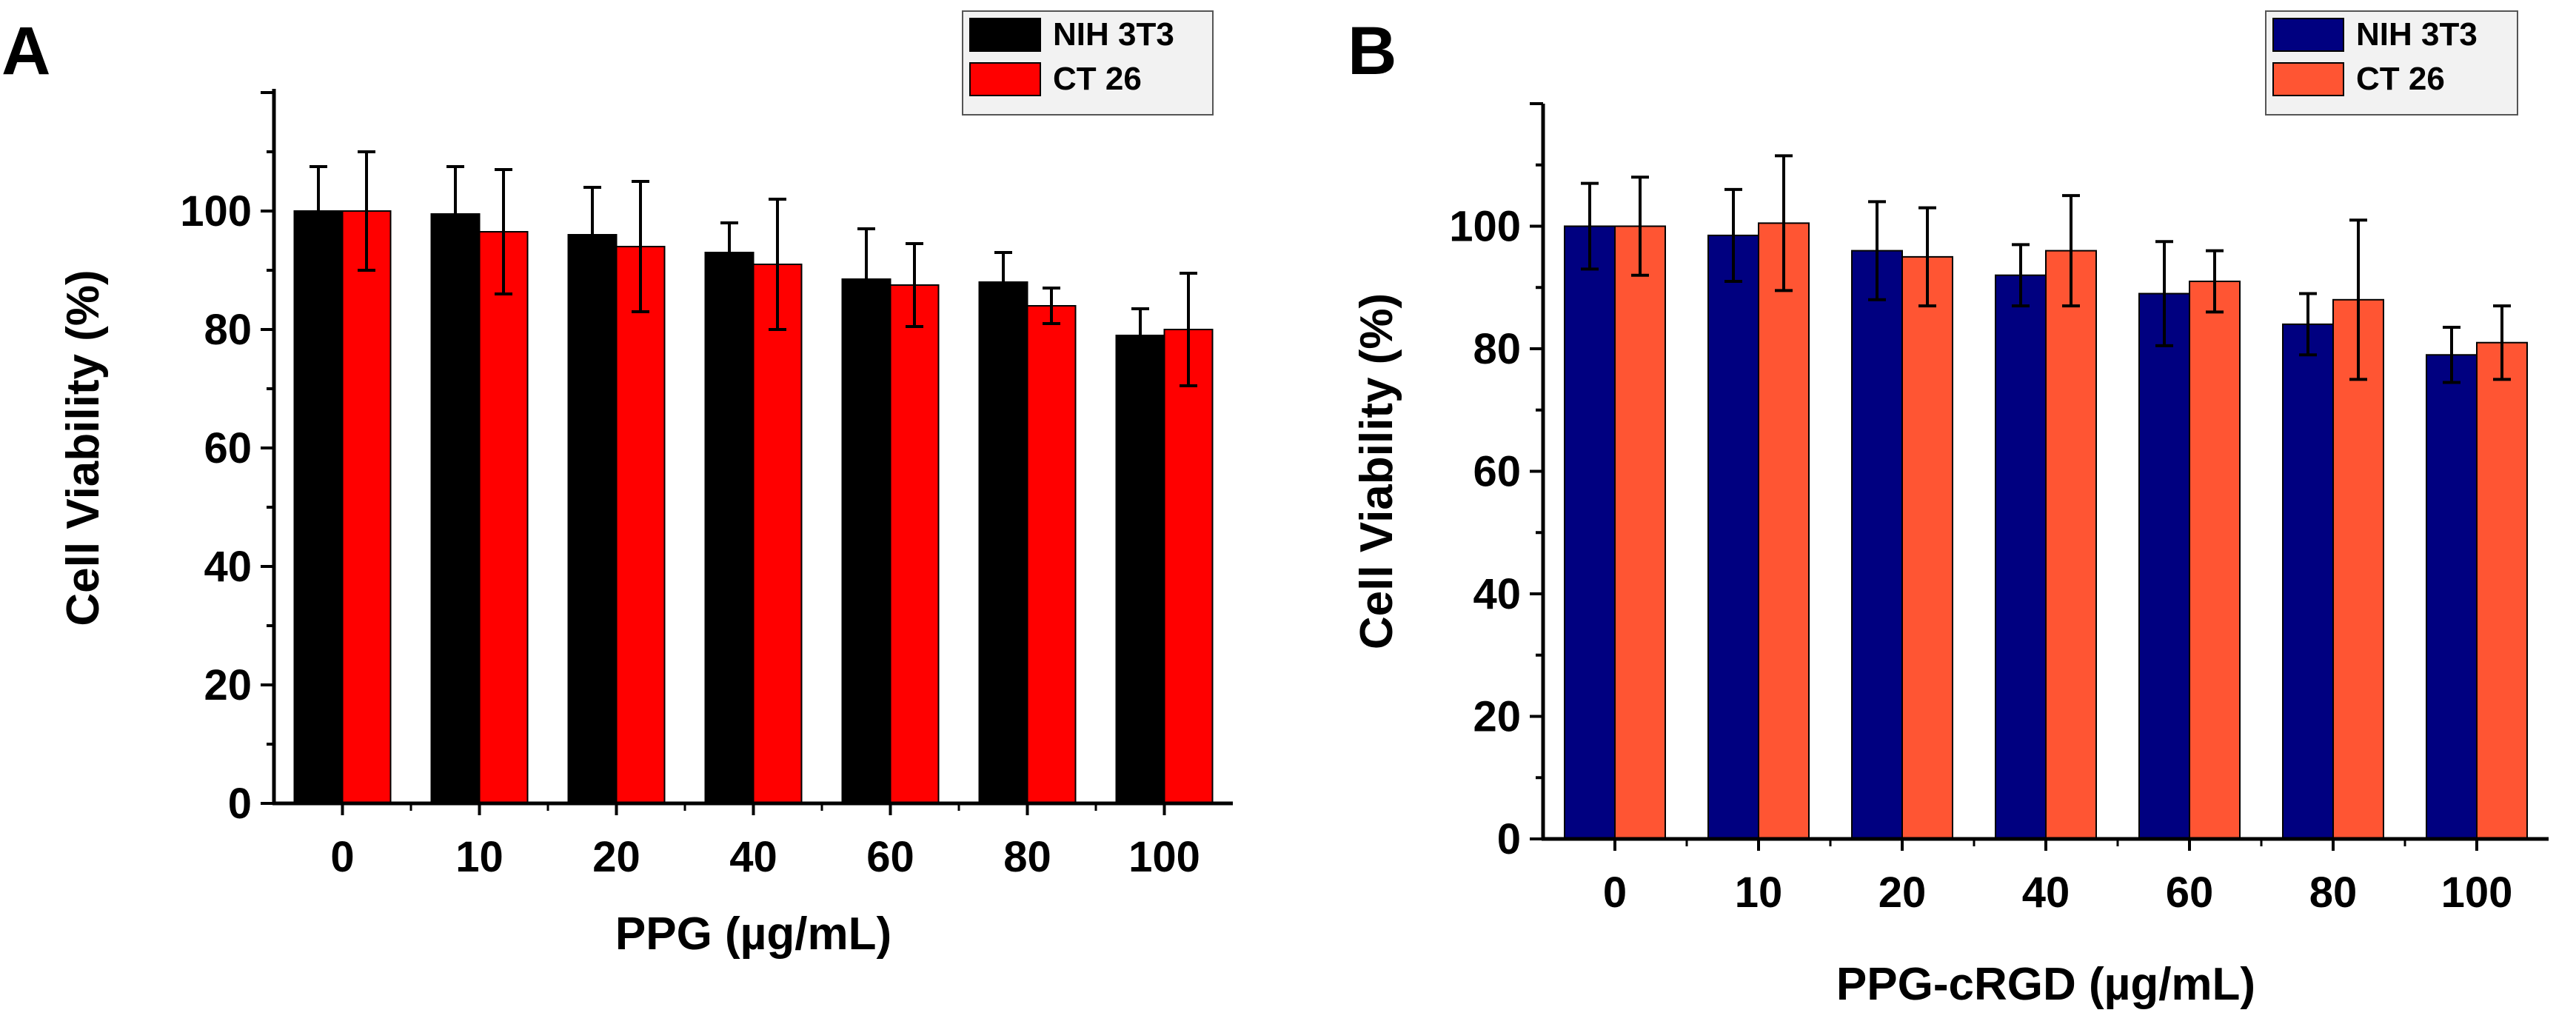 Image resolution: width=2576 pixels, height=1027 pixels. What do you see at coordinates (1372, 51) in the screenshot?
I see `panel-label-b: B` at bounding box center [1372, 51].